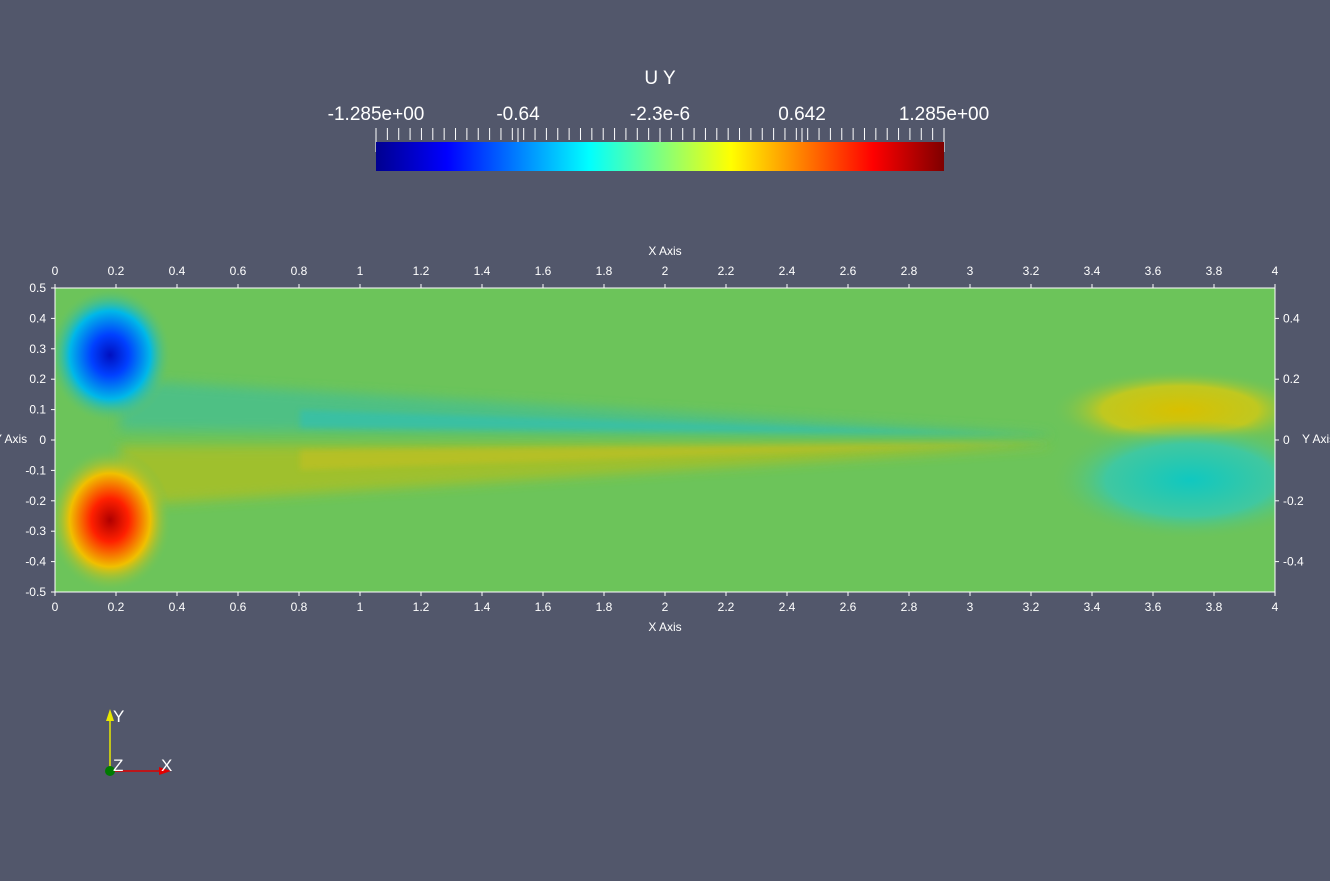 The width and height of the screenshot is (1330, 881). What do you see at coordinates (1293, 439) in the screenshot?
I see `y-tick-labels-right: 0.4 0.2 0 -0.2 -0.4` at bounding box center [1293, 439].